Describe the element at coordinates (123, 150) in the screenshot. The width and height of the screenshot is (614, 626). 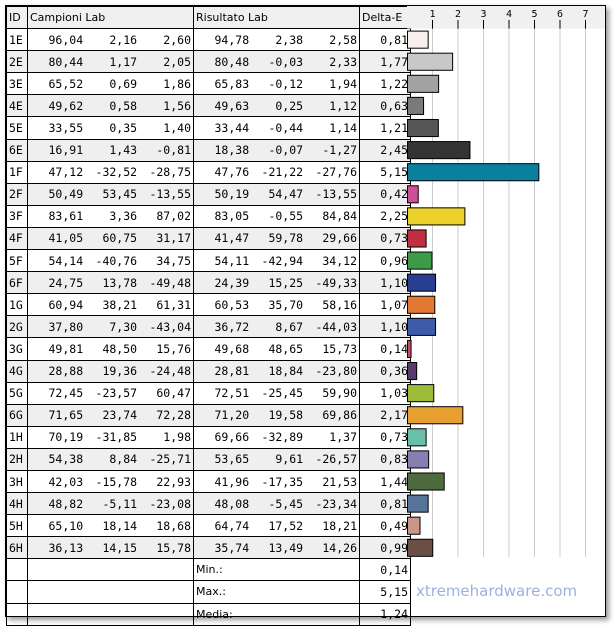
I see `lab-a: 1,43` at that location.